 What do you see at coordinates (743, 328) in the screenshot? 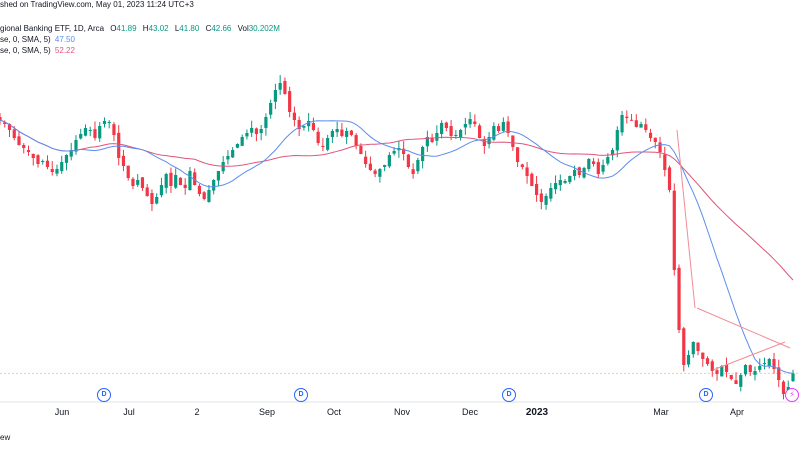
I see `trendline-upper` at bounding box center [743, 328].